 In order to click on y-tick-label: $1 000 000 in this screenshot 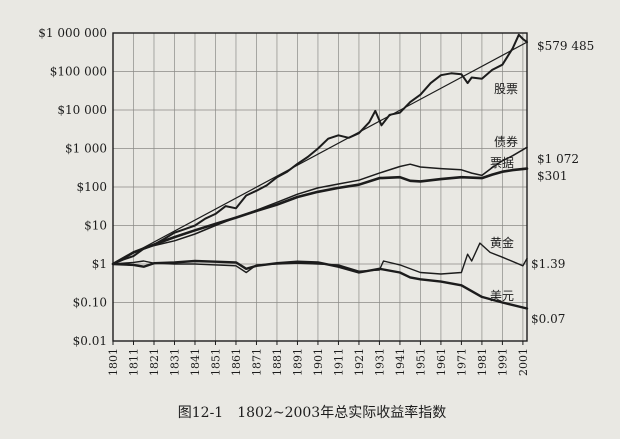, I will do `click(72, 33)`.